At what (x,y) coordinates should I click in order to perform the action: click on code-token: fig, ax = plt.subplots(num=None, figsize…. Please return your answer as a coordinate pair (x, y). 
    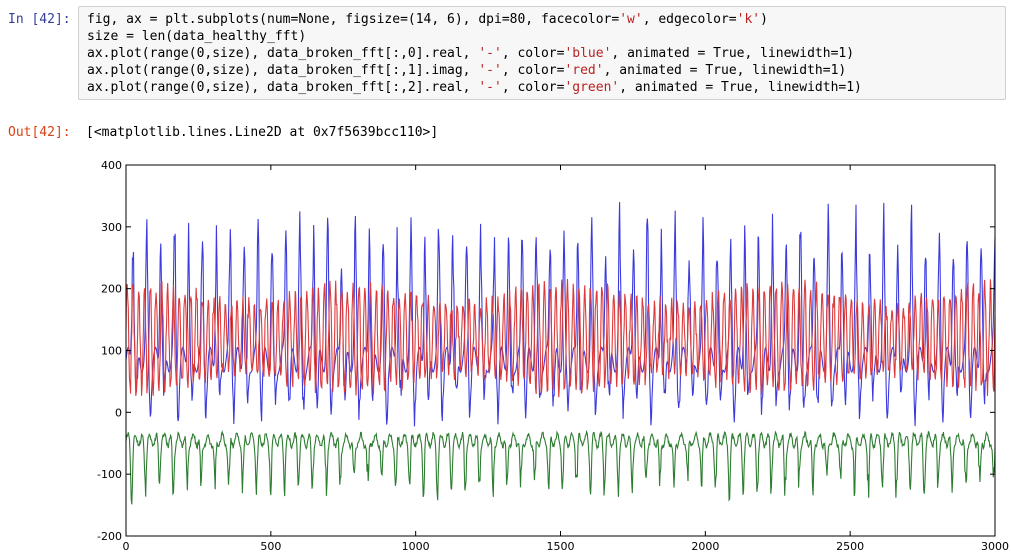
    Looking at the image, I should click on (353, 19).